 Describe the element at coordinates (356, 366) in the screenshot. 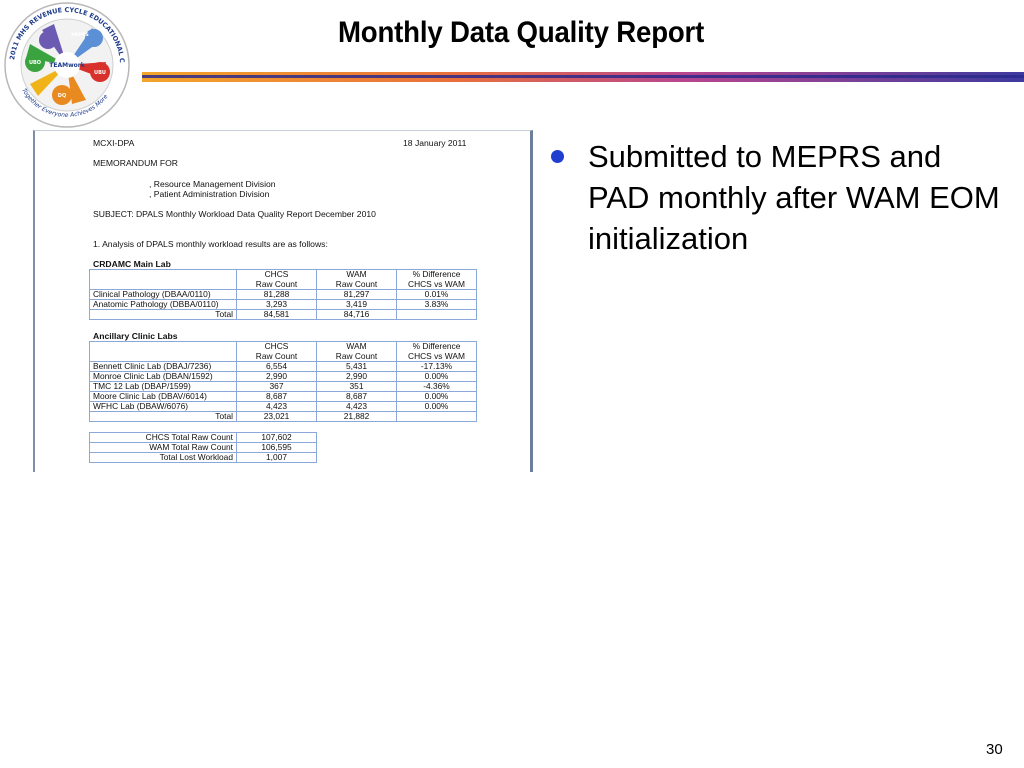

I see `wam-count: 5,431` at that location.